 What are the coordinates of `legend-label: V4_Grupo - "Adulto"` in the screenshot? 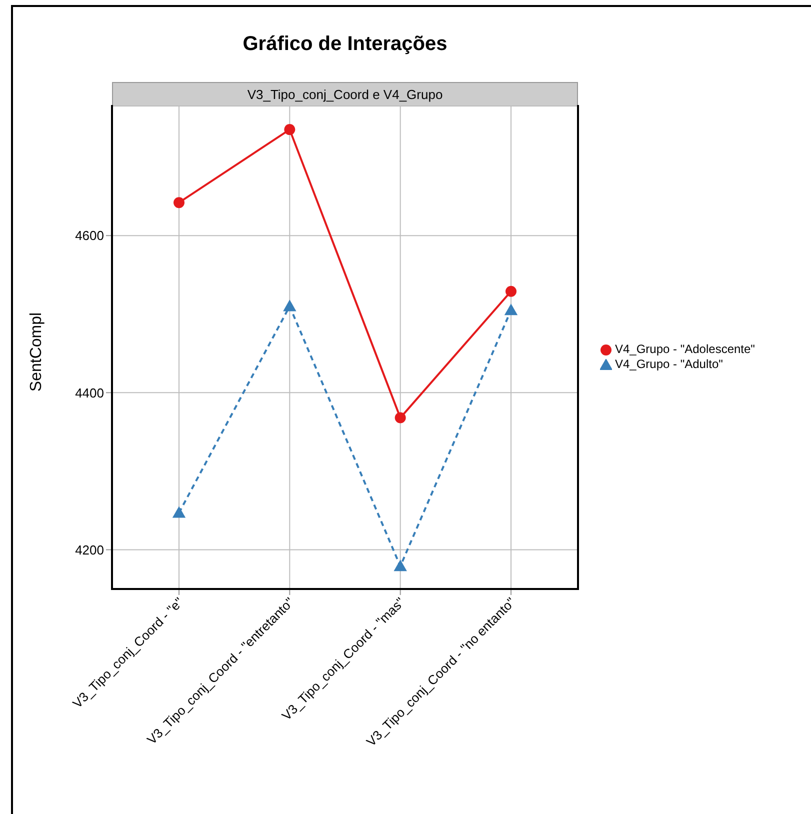 It's located at (669, 364).